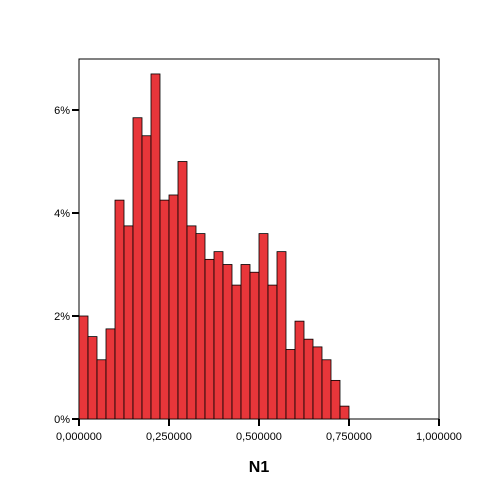  Describe the element at coordinates (62, 214) in the screenshot. I see `y-tick-label: 4%` at that location.